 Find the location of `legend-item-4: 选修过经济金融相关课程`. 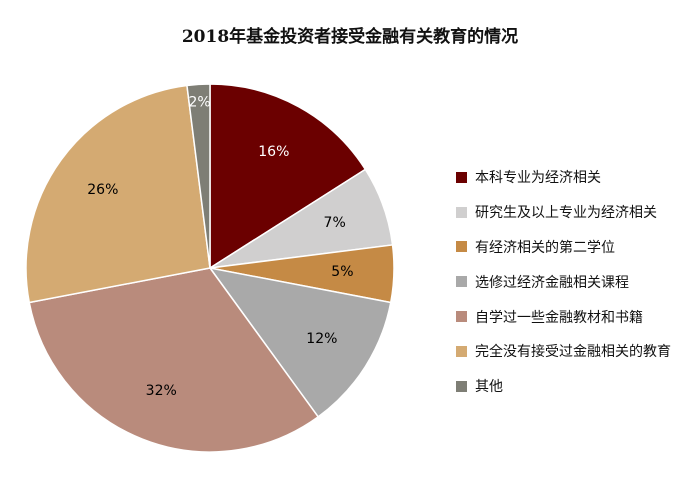

legend-item-4: 选修过经济金融相关课程 is located at coordinates (563, 281).